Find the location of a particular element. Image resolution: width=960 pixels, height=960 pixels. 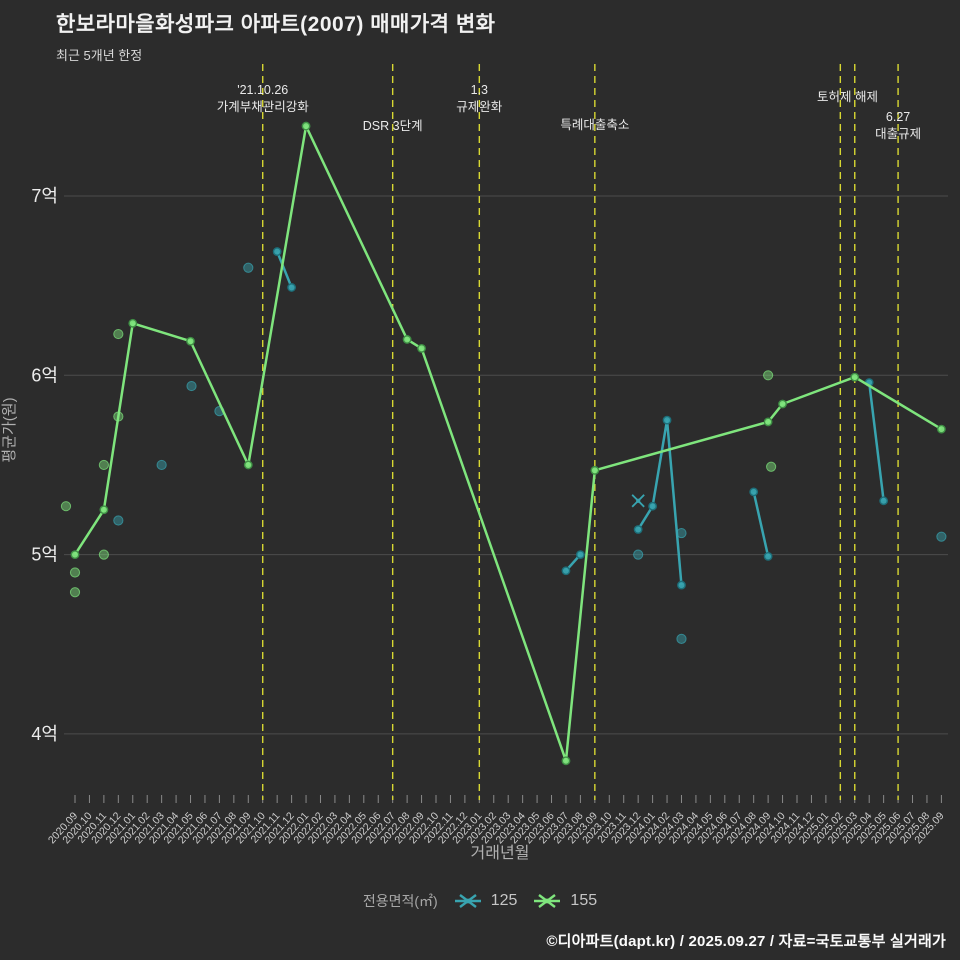

event-label: 특례대출축소 is located at coordinates (594, 125).